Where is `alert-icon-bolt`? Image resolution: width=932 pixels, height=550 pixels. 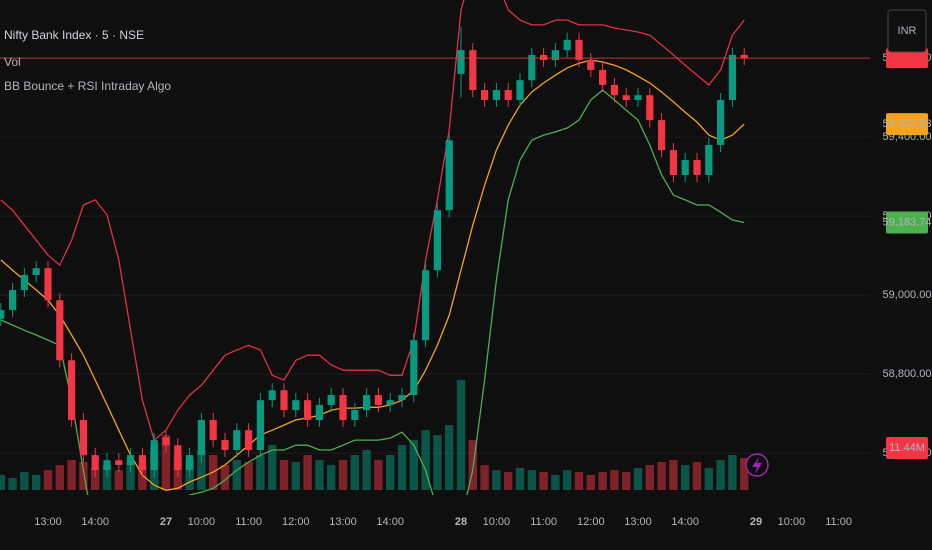 alert-icon-bolt is located at coordinates (757, 465).